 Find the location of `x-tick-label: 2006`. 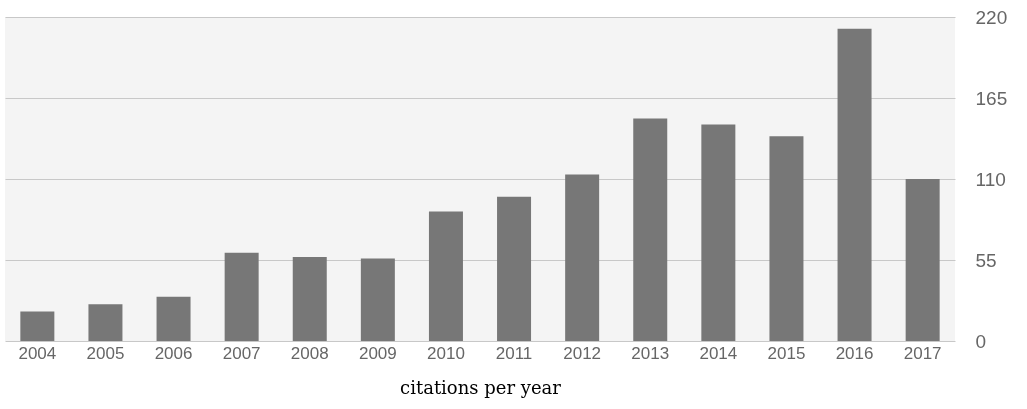

x-tick-label: 2006 is located at coordinates (173, 353).